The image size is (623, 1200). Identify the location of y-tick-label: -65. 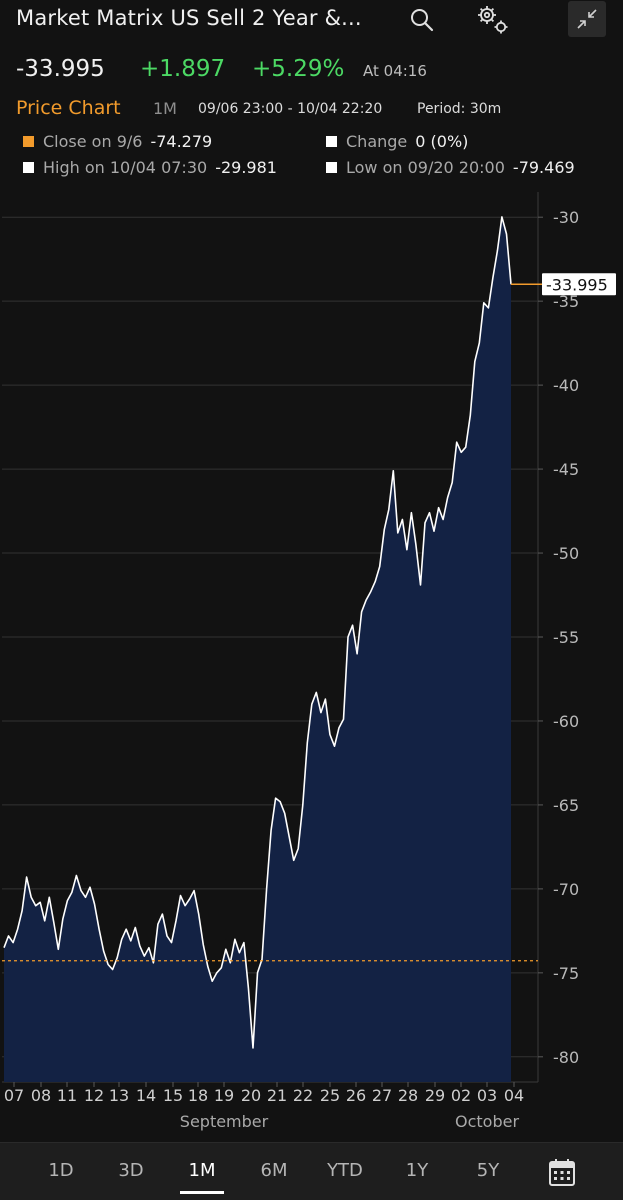
(566, 805).